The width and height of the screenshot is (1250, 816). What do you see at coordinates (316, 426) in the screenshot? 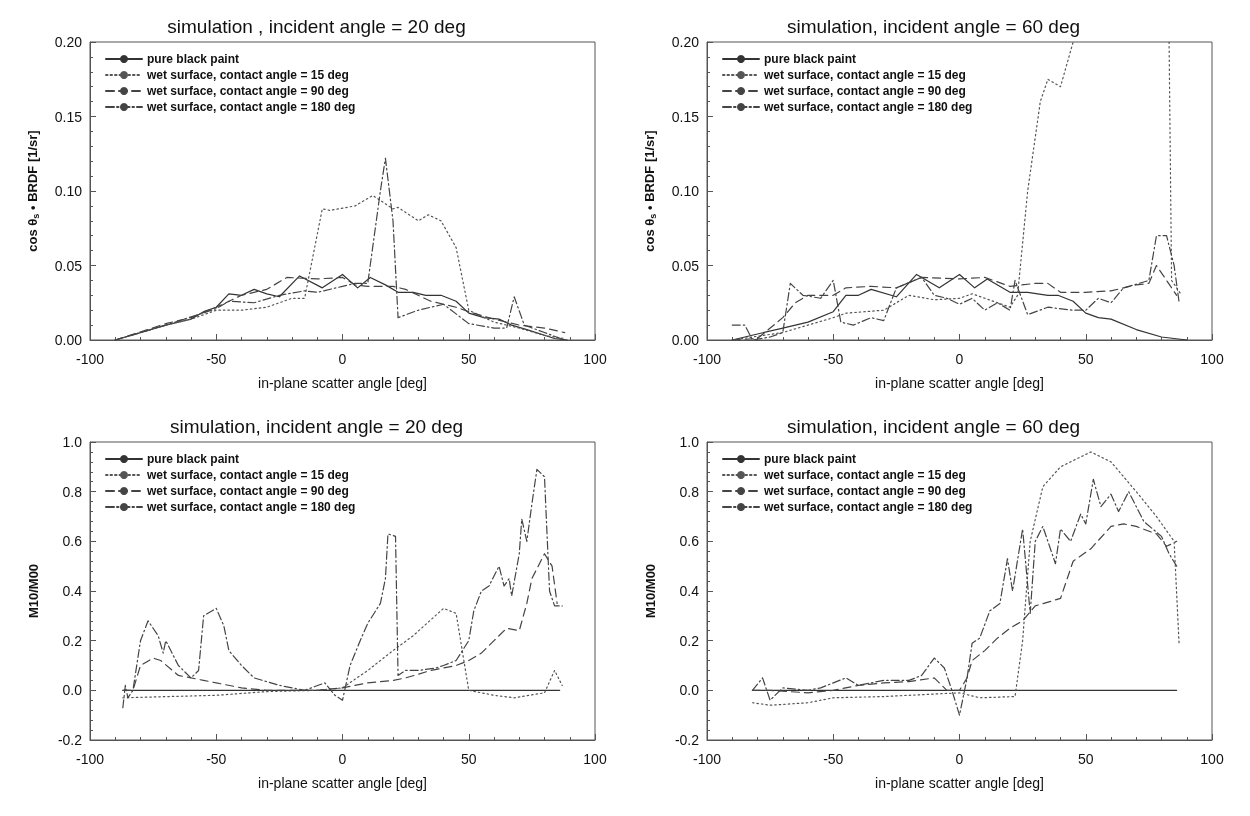
I see `chart-title: simulation, incident angle = 20 deg` at bounding box center [316, 426].